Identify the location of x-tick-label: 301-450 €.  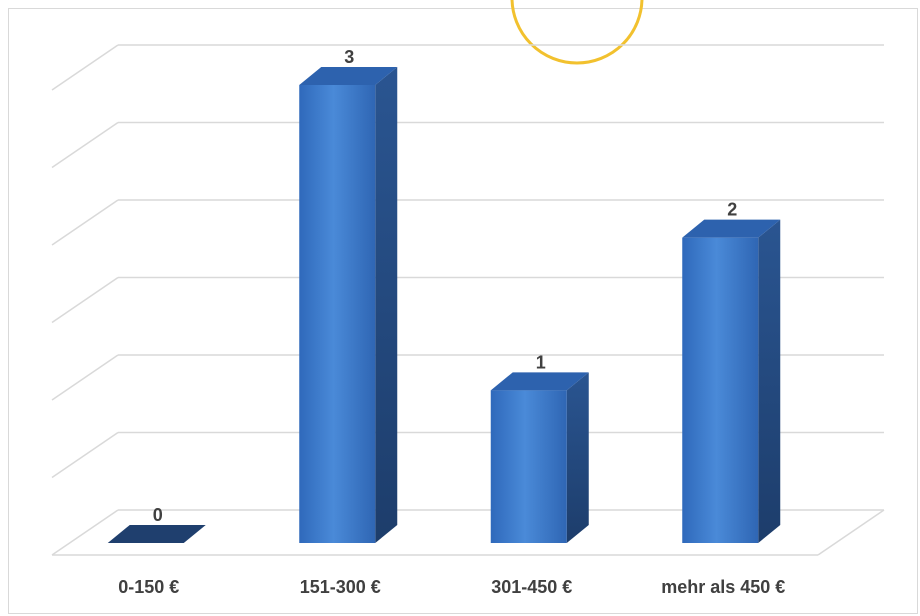
(531, 587).